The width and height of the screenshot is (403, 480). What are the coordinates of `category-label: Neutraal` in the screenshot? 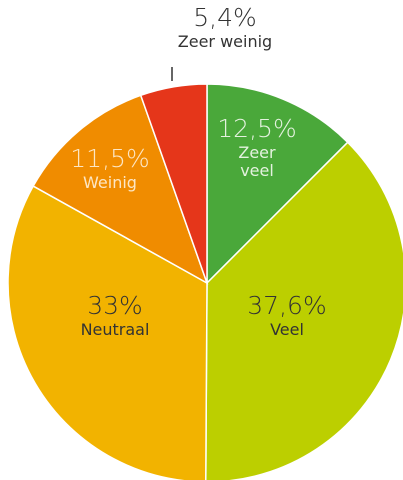 It's located at (115, 329).